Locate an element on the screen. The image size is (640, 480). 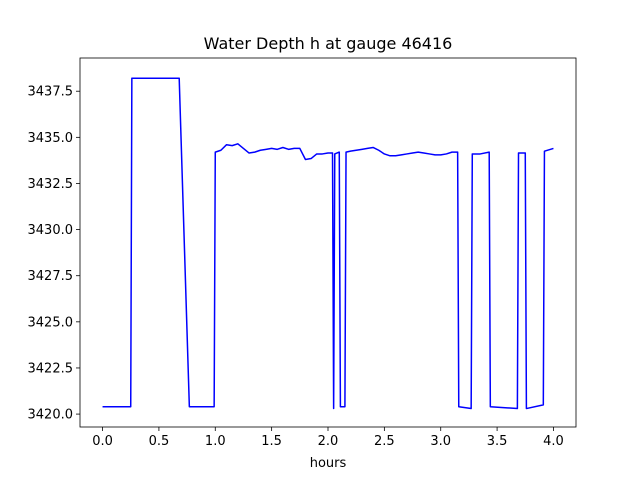
x-axis-label: hours is located at coordinates (328, 463).